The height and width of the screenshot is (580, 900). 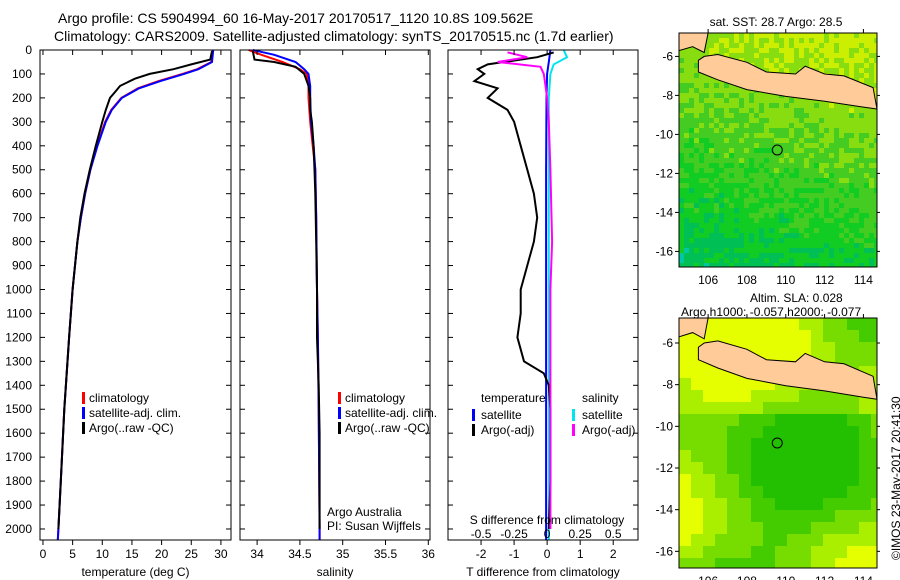 I want to click on x-tick-label: 10, so click(x=103, y=554).